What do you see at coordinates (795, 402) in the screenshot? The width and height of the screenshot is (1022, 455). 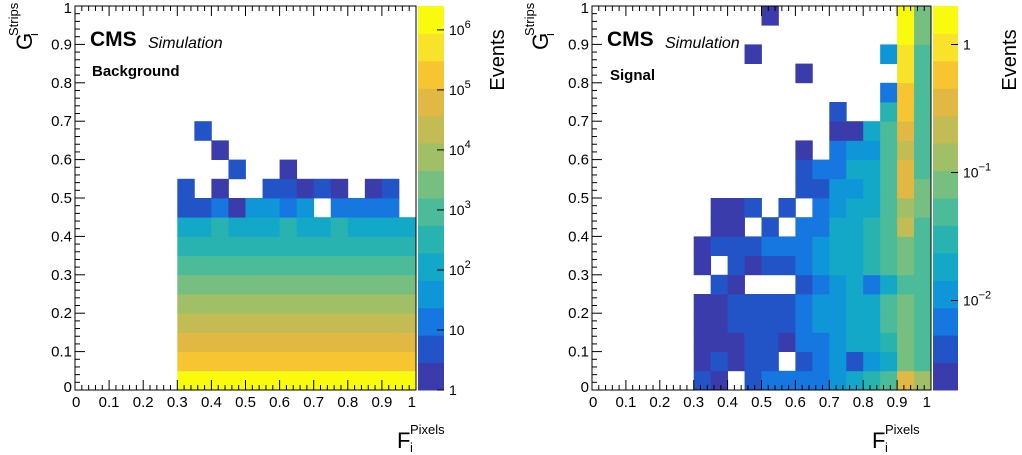 I see `x-tick-label: 0.6` at bounding box center [795, 402].